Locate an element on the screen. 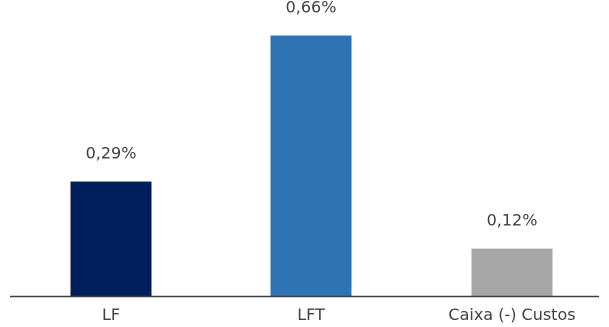 Image resolution: width=609 pixels, height=327 pixels. x-tick-labels-group: LF LFT Caixa (-) Custos is located at coordinates (339, 314).